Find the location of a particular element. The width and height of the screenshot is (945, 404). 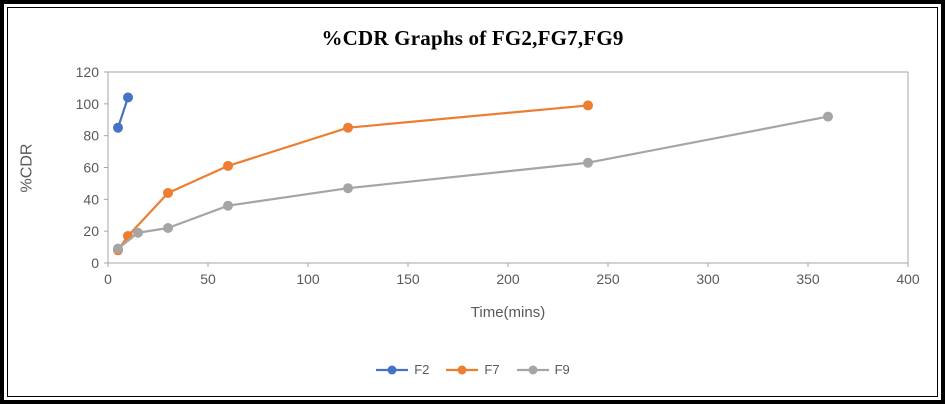

legend-item-F2: F2 is located at coordinates (402, 369).